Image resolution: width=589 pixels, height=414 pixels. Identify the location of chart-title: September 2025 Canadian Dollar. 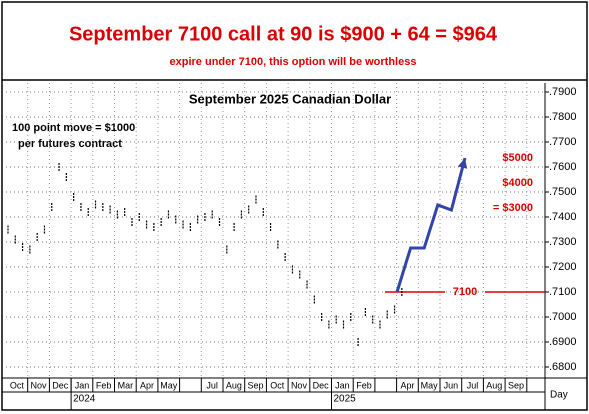
(290, 98).